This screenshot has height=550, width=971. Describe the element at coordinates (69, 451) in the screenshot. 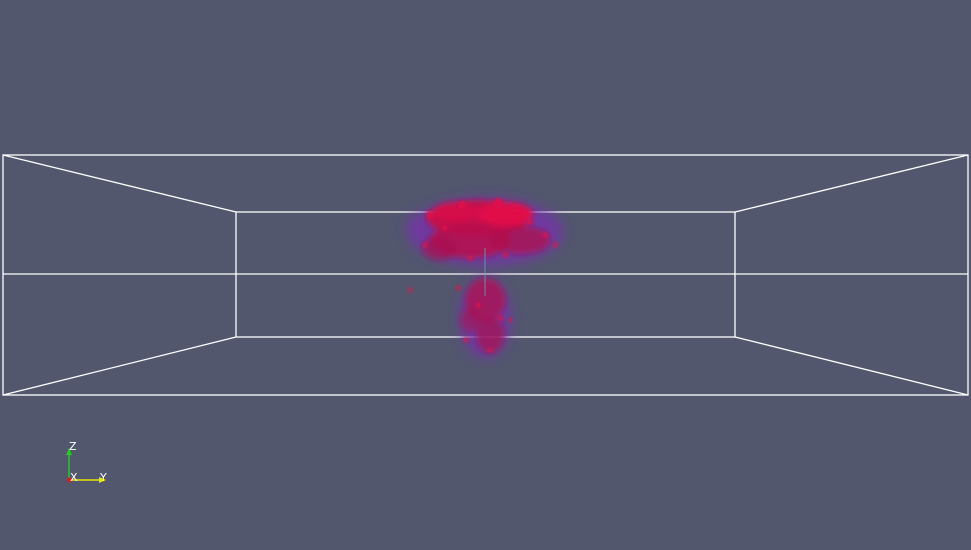

I see `z-axis-arrow` at that location.